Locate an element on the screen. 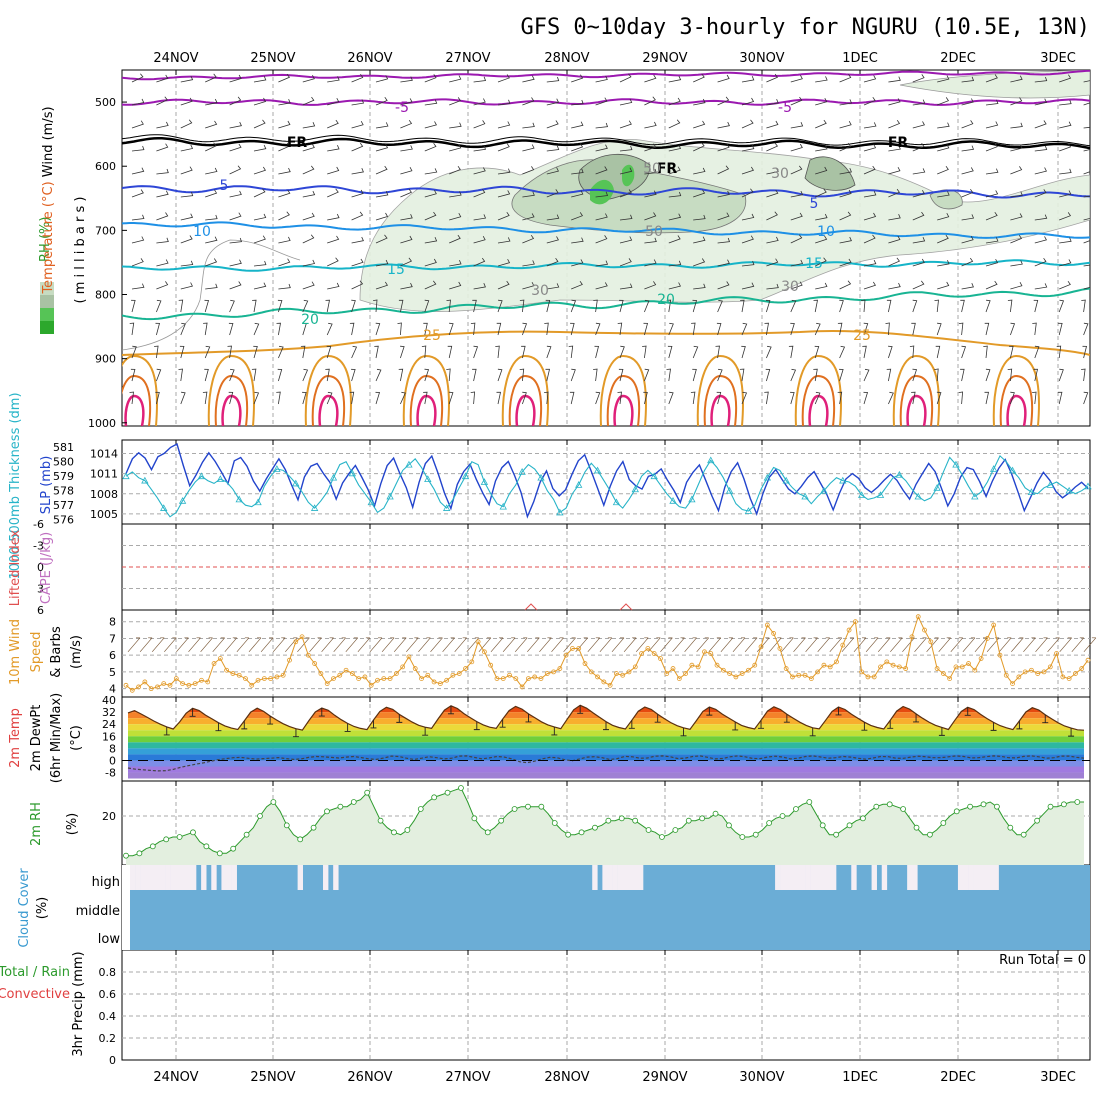  top-date-label: 1DEC is located at coordinates (860, 58).